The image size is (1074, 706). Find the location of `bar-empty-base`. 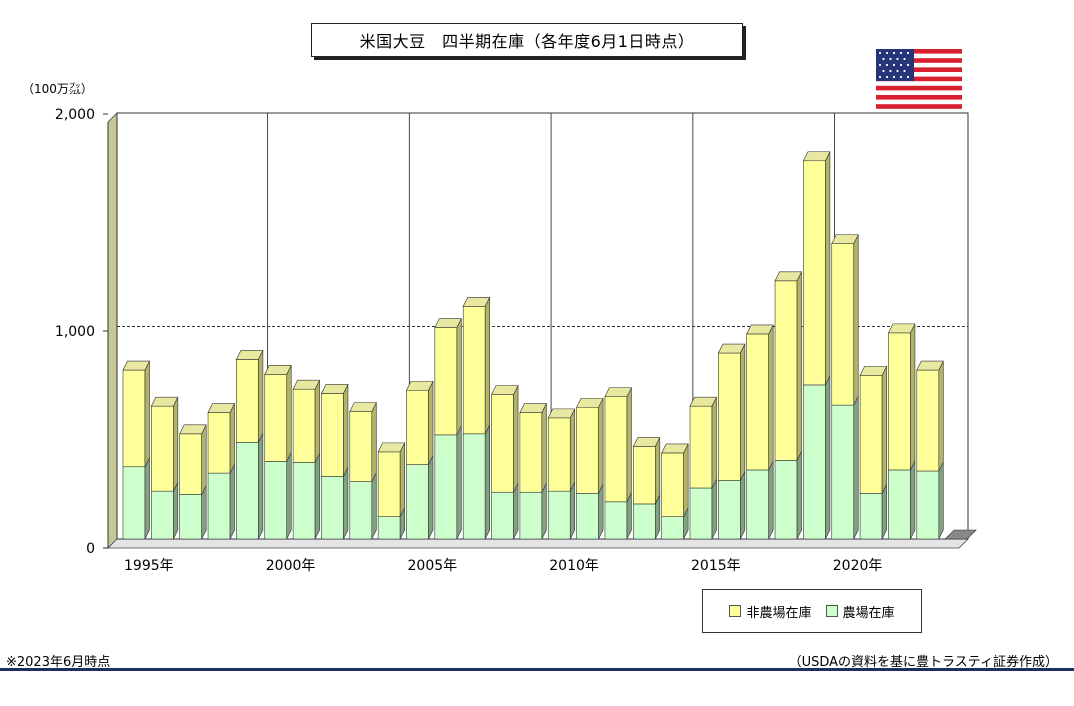

bar-empty-base is located at coordinates (960, 534).